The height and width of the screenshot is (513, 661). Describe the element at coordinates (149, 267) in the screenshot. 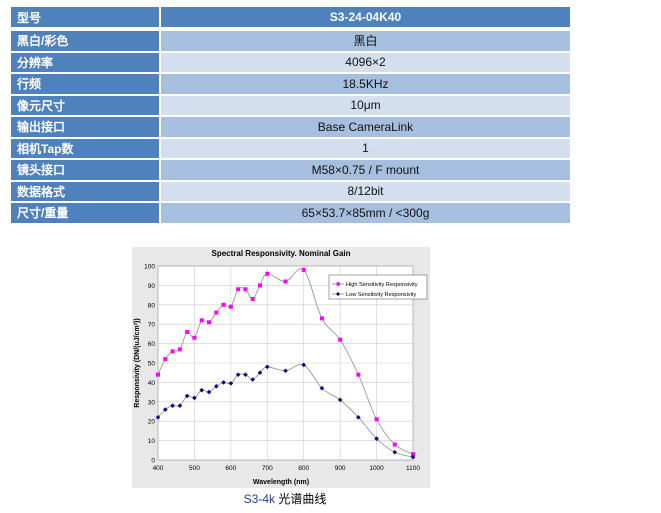

I see `y-tick-label: 100` at that location.